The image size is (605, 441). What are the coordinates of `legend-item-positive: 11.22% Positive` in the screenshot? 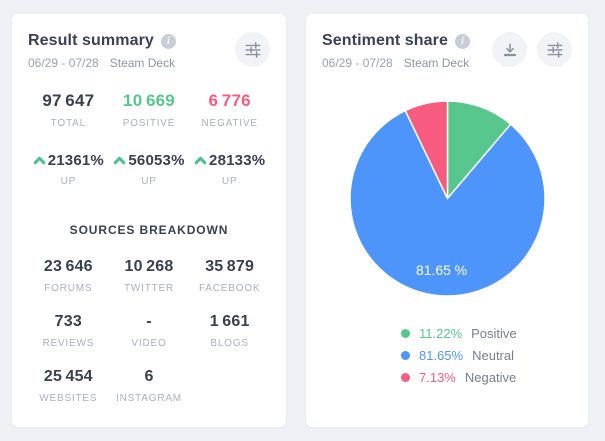 It's located at (486, 333).